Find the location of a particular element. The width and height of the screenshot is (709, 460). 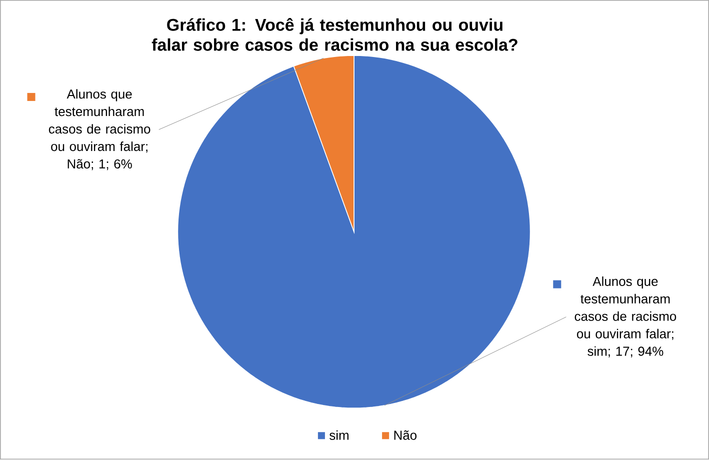

data-label: Alunos que testemunharam casos de racismo ou ouviram falar; Não; 1; 6% is located at coordinates (99, 129).